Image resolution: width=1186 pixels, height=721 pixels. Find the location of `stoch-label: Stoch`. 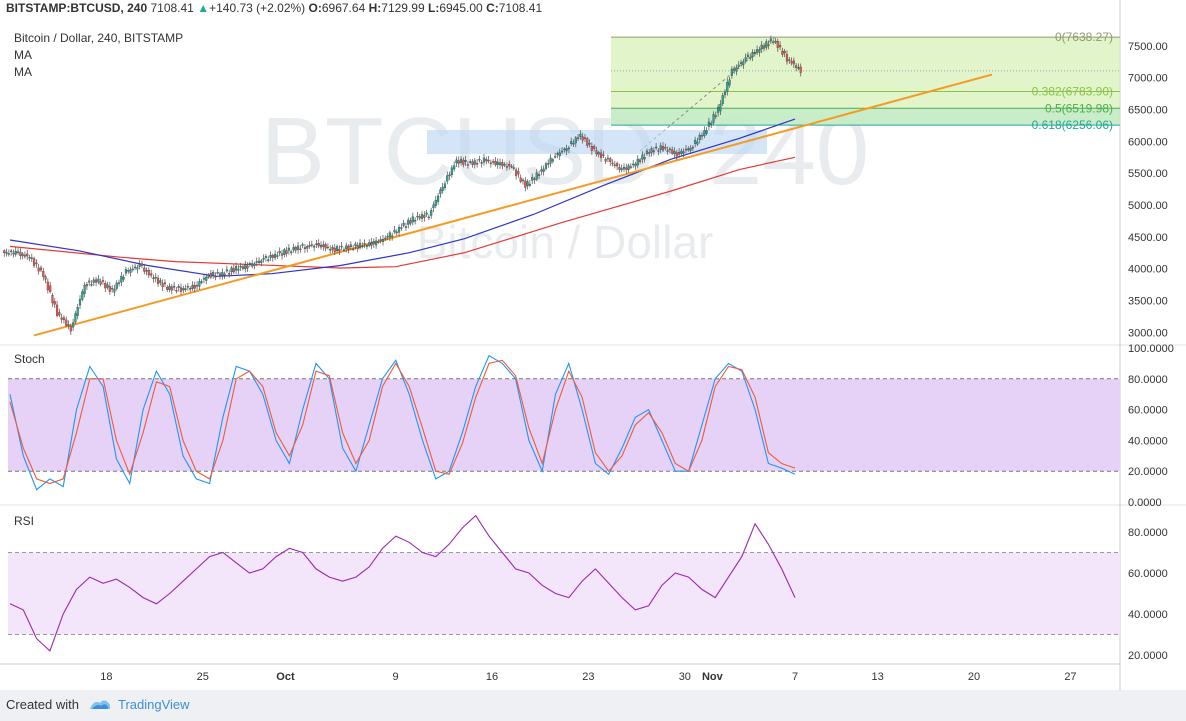

stoch-label: Stoch is located at coordinates (29, 359).